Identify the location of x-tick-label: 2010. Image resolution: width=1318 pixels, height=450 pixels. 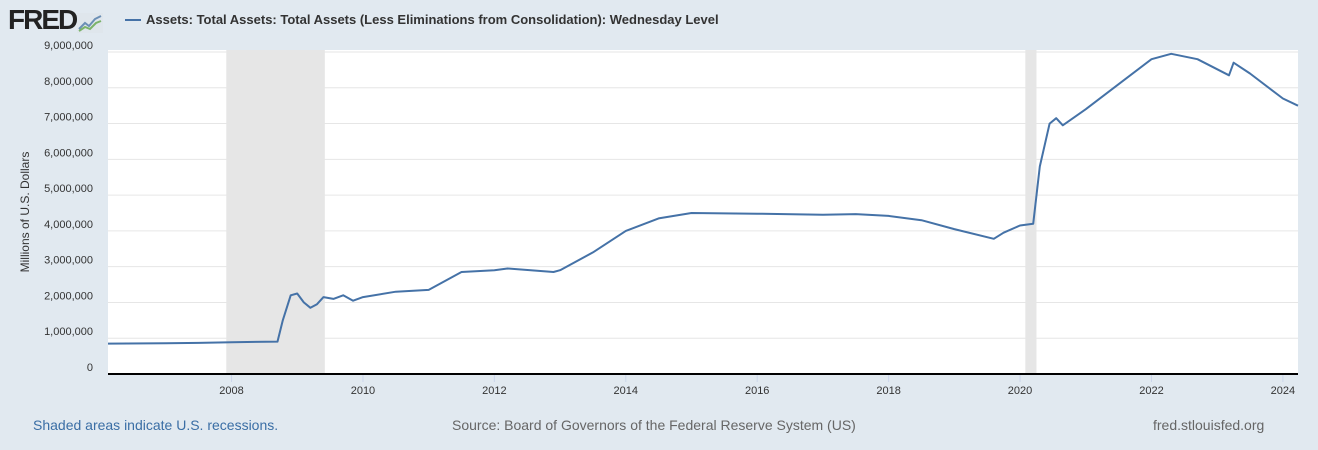
(363, 391).